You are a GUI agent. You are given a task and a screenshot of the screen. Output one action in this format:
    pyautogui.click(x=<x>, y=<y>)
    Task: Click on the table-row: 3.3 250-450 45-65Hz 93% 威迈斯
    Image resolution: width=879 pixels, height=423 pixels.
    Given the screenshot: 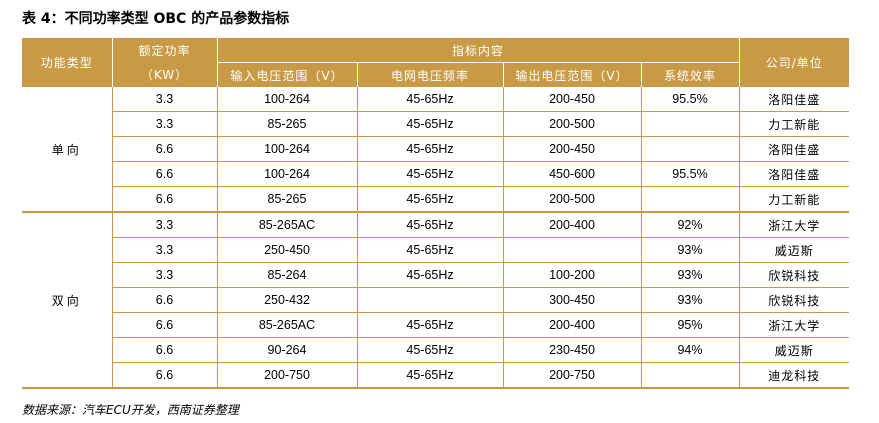 What is the action you would take?
    pyautogui.click(x=436, y=250)
    